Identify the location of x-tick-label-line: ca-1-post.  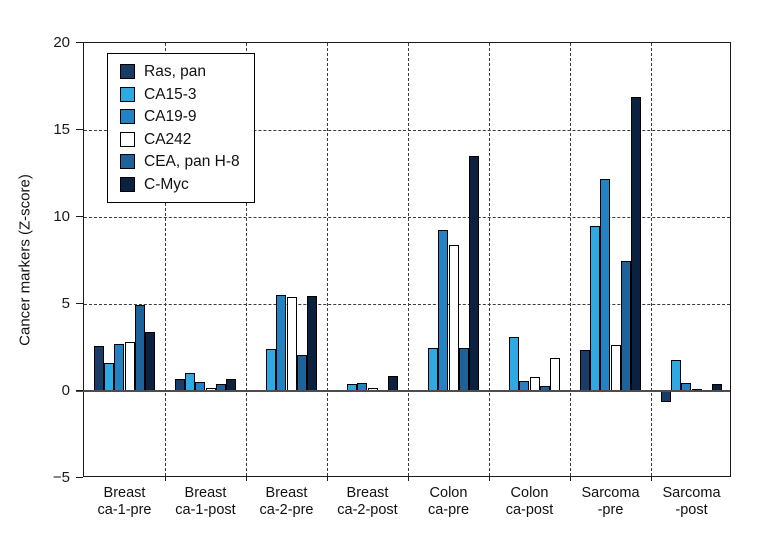
(205, 510).